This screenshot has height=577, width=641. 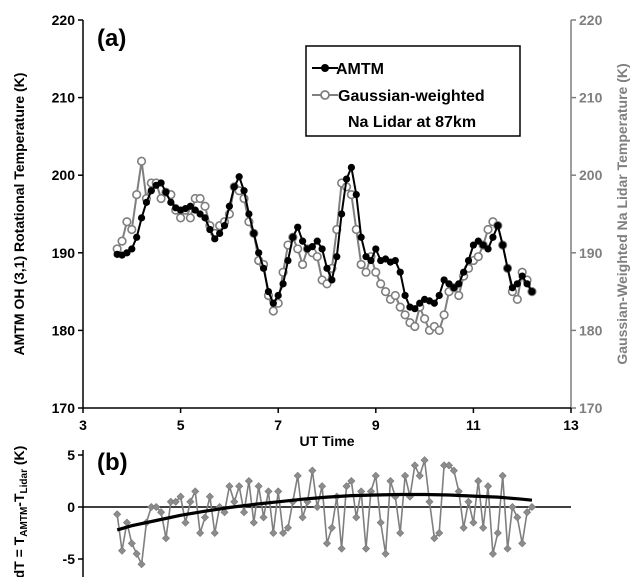 I want to click on dt-axis-title-sub2: Lidar, so click(x=24, y=481).